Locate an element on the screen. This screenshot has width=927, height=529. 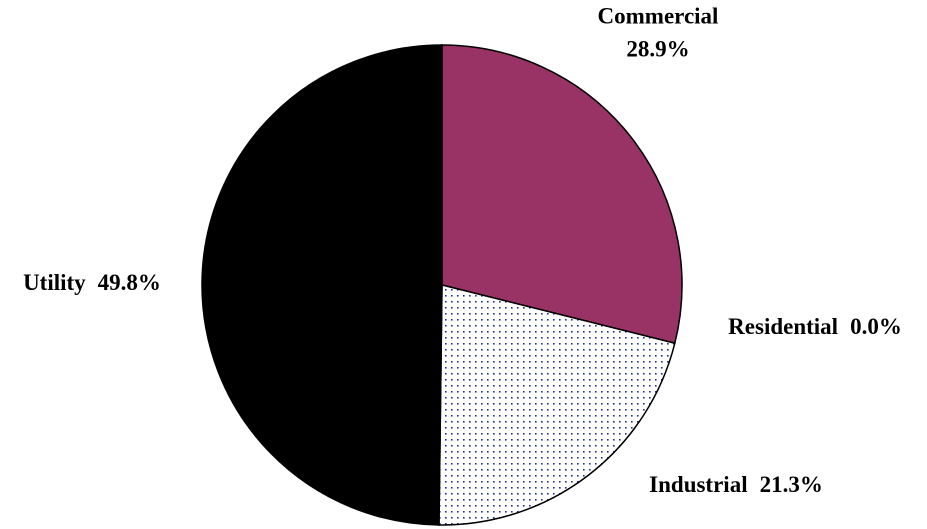
slice-label: Residential is located at coordinates (783, 326).